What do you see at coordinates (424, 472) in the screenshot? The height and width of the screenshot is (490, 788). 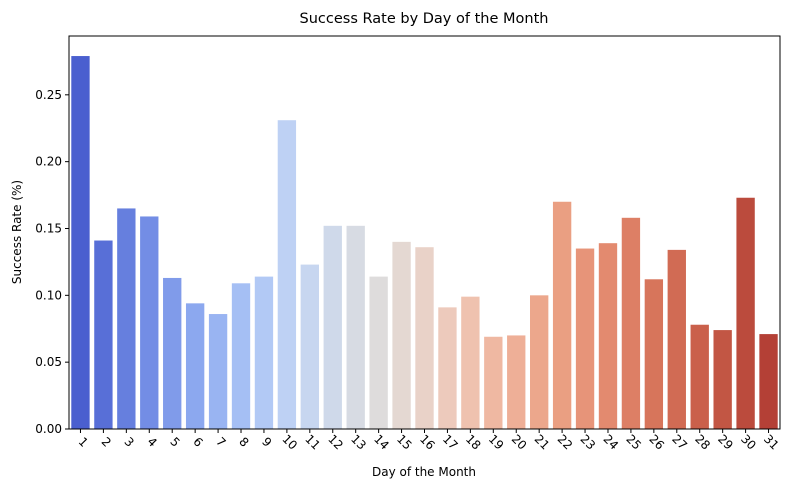 I see `x-axis-label: Day of the Month` at bounding box center [424, 472].